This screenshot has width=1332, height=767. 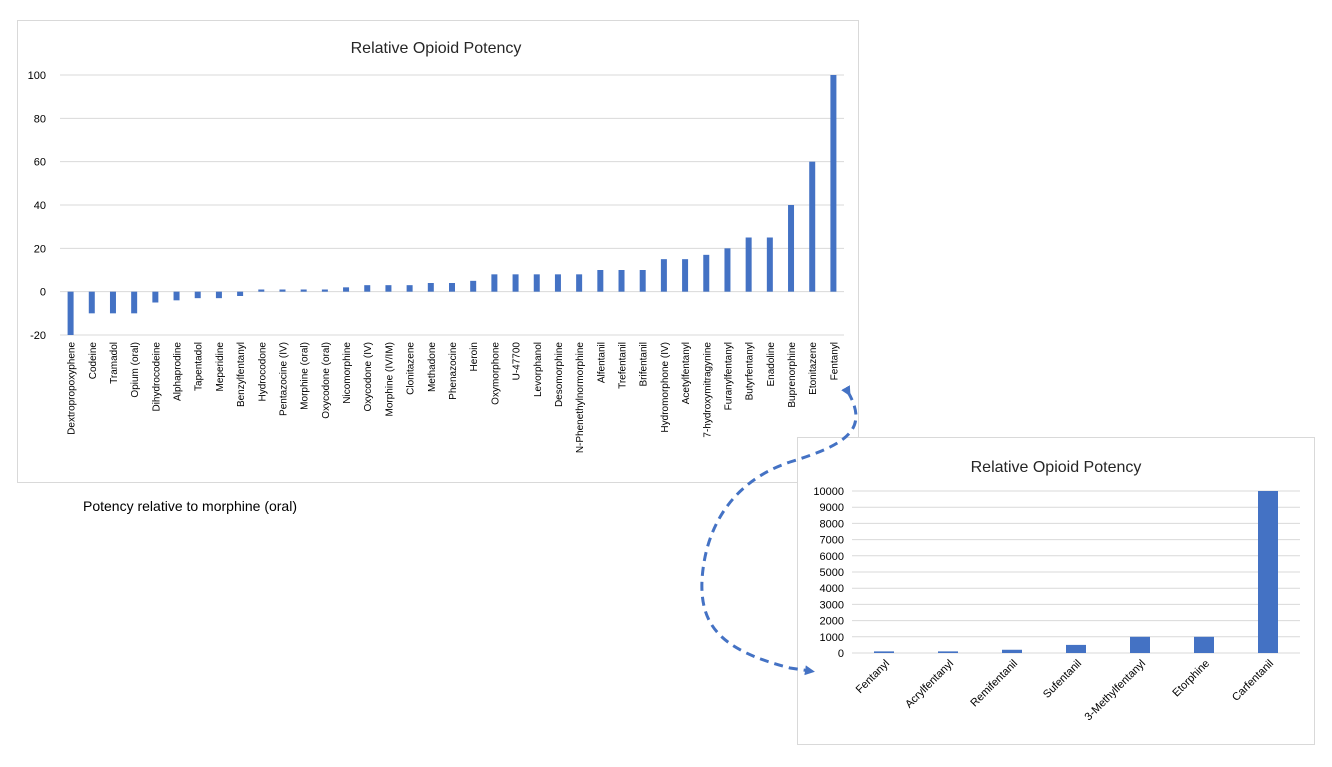 What do you see at coordinates (432, 367) in the screenshot?
I see `chart1-xtick-label: Methadone` at bounding box center [432, 367].